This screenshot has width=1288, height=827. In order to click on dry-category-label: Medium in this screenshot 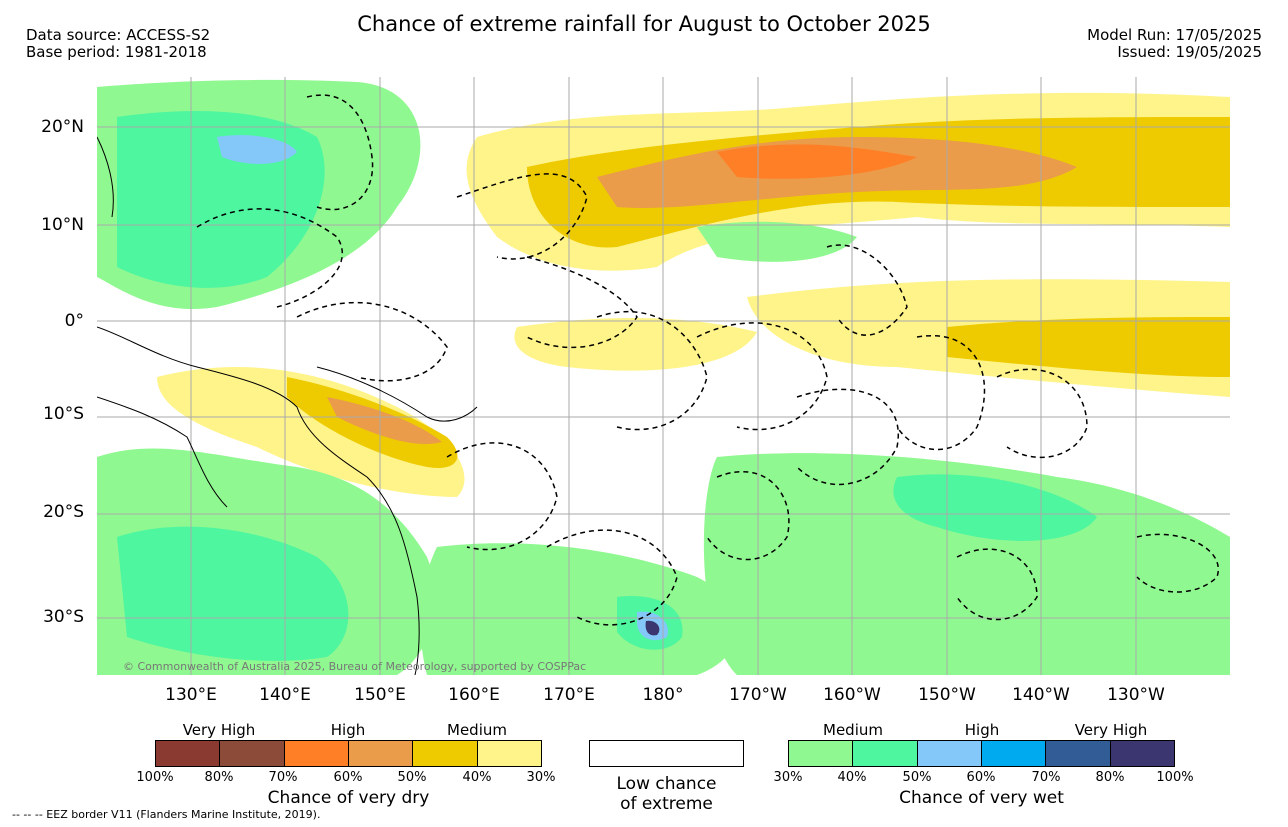, I will do `click(477, 730)`.